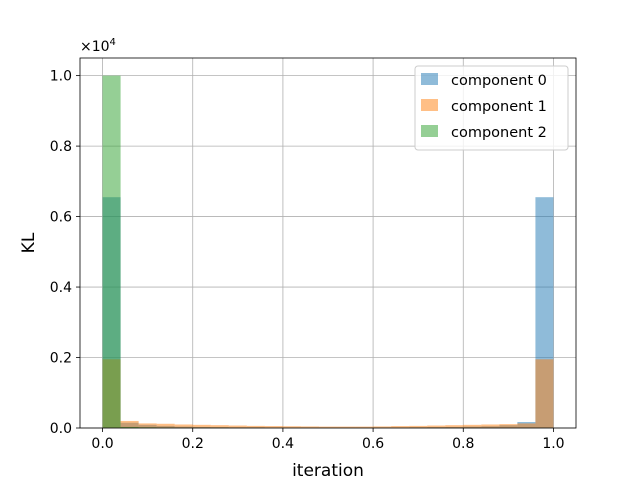 The image size is (640, 480). I want to click on y-axis-label: KL, so click(29, 242).